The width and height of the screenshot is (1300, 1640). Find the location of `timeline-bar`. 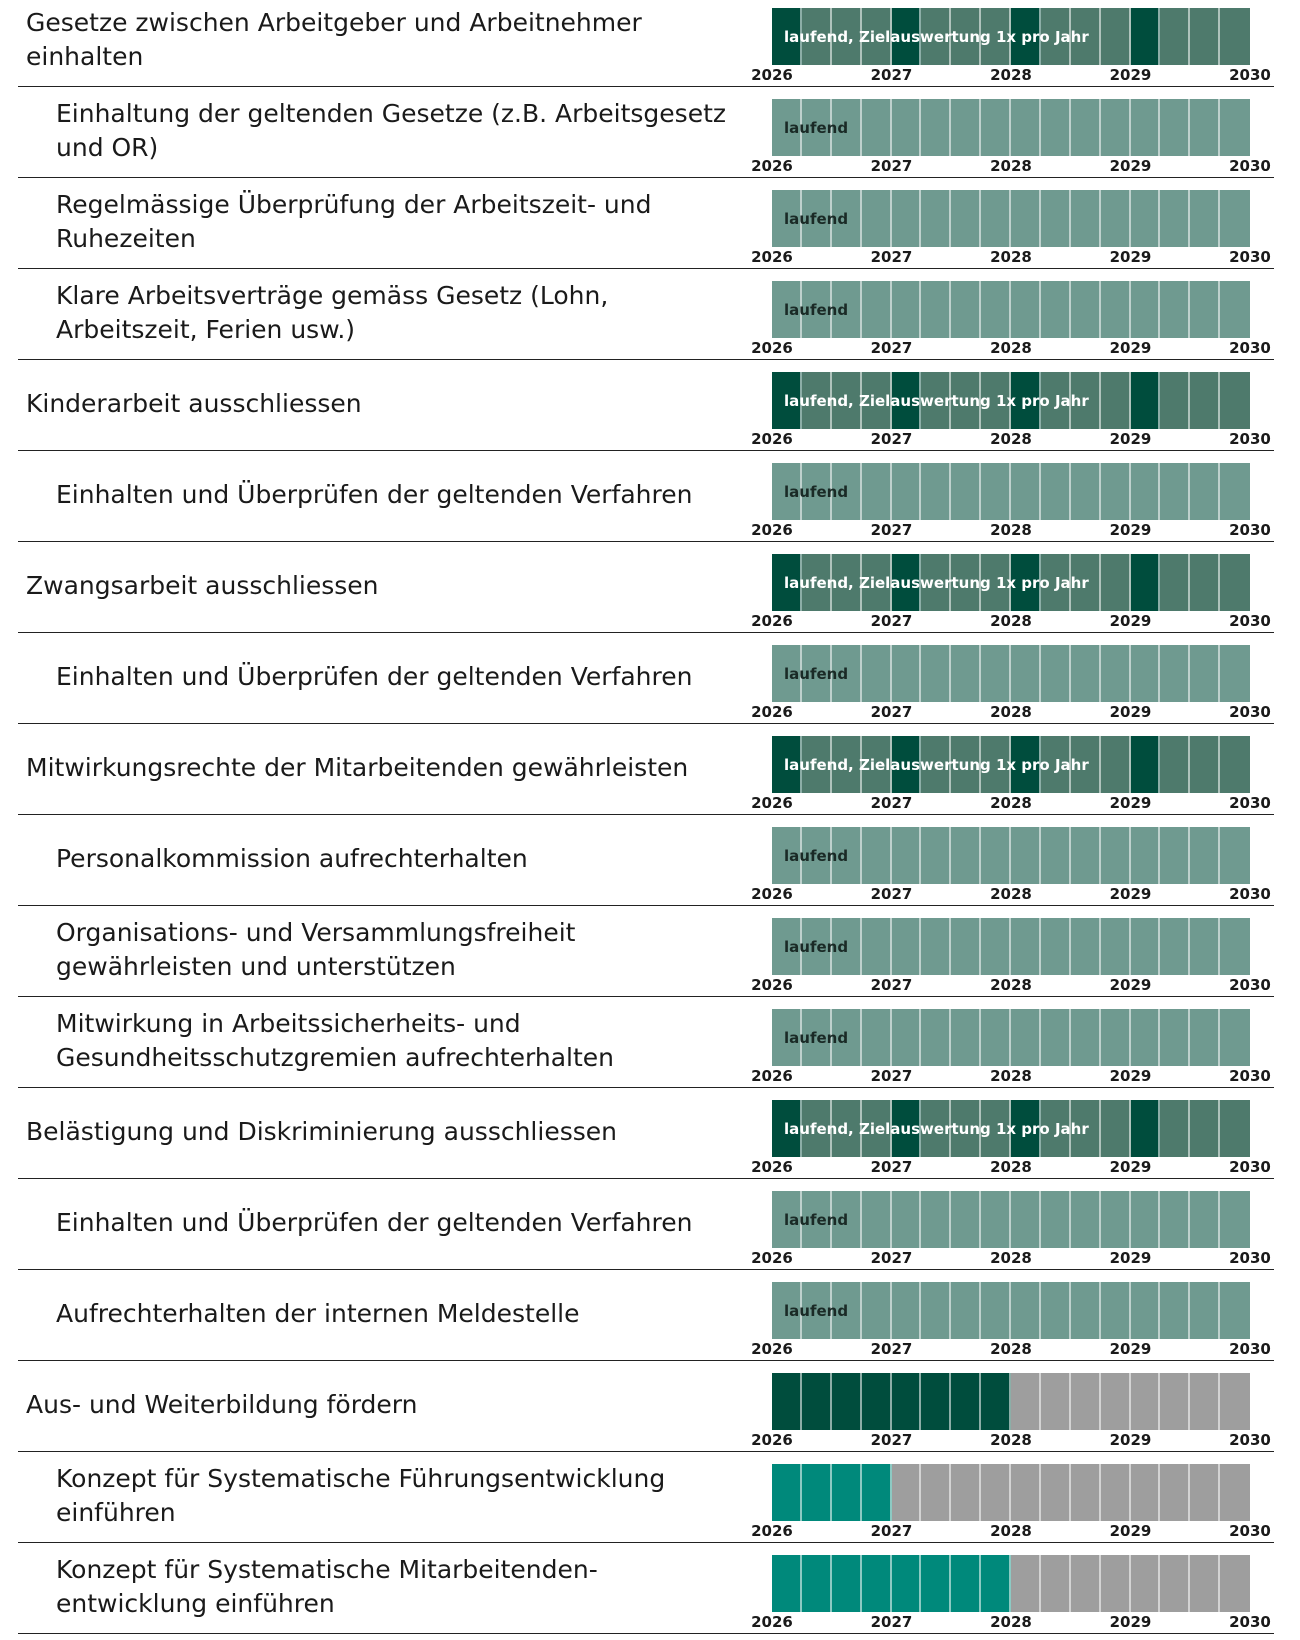

timeline-bar is located at coordinates (1011, 1583).